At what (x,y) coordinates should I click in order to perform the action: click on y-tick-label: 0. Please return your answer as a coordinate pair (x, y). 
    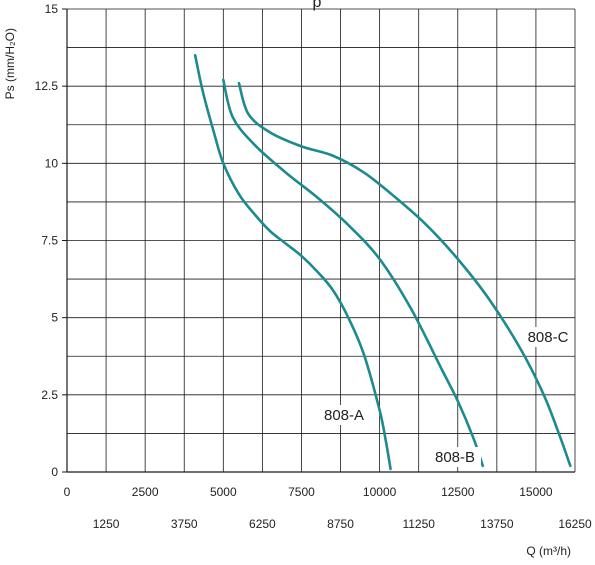
    Looking at the image, I should click on (54, 472).